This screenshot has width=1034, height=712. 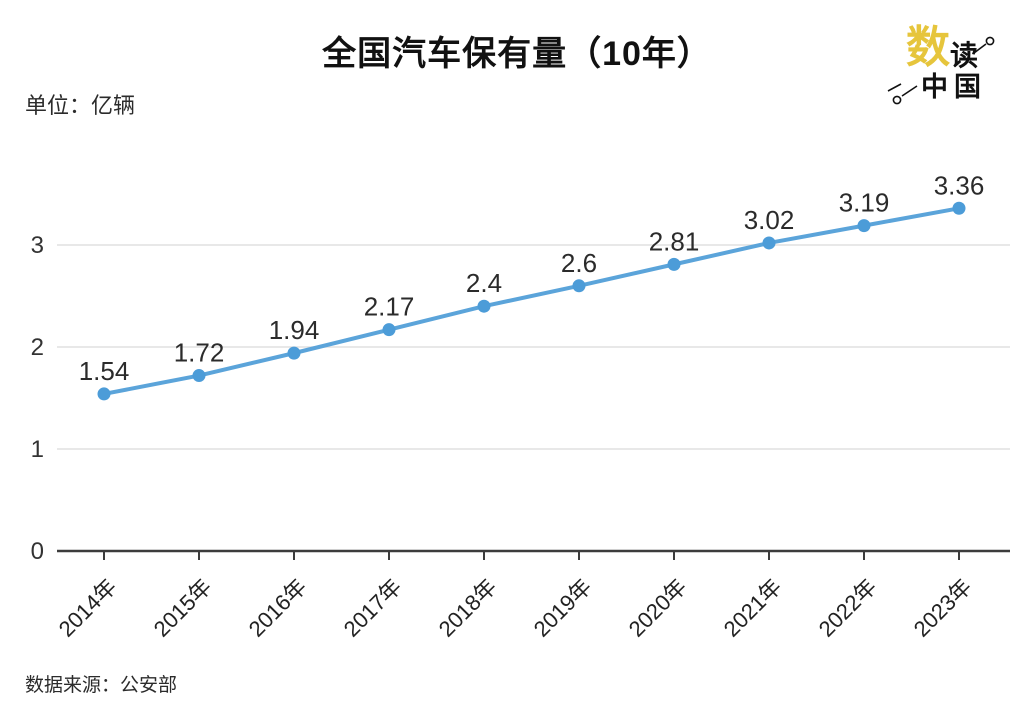 What do you see at coordinates (199, 353) in the screenshot?
I see `data-point-label: 1.72` at bounding box center [199, 353].